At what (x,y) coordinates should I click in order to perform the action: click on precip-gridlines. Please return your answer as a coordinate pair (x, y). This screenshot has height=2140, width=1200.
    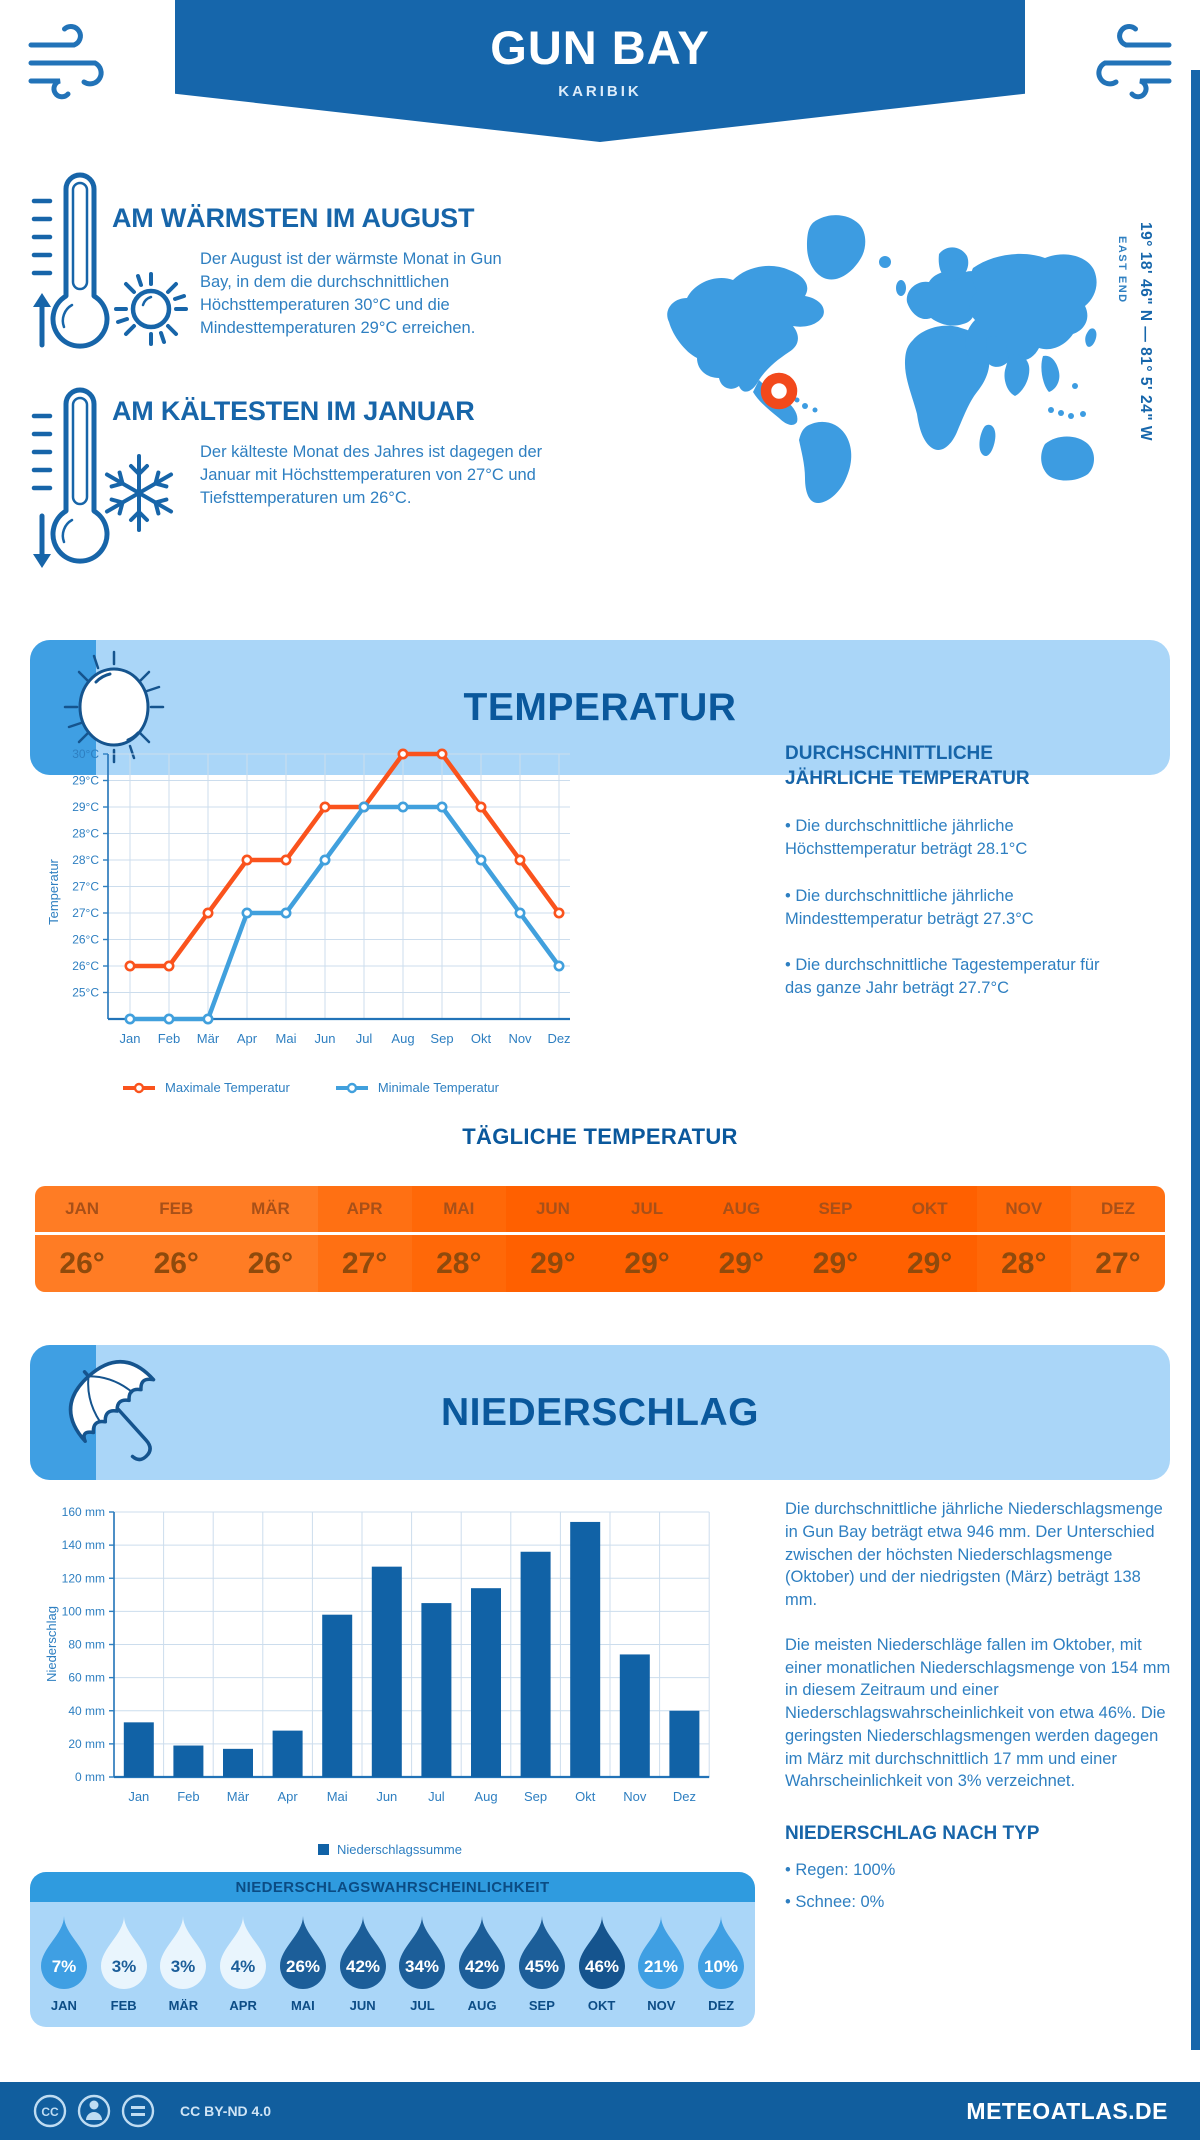
    Looking at the image, I should click on (411, 1644).